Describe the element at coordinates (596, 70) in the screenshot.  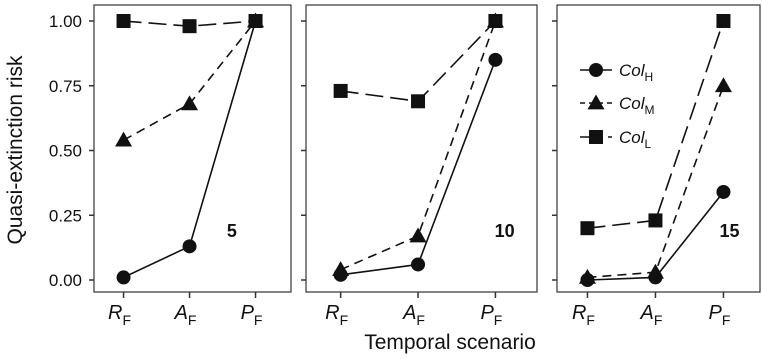
I see `legend-marker-H` at that location.